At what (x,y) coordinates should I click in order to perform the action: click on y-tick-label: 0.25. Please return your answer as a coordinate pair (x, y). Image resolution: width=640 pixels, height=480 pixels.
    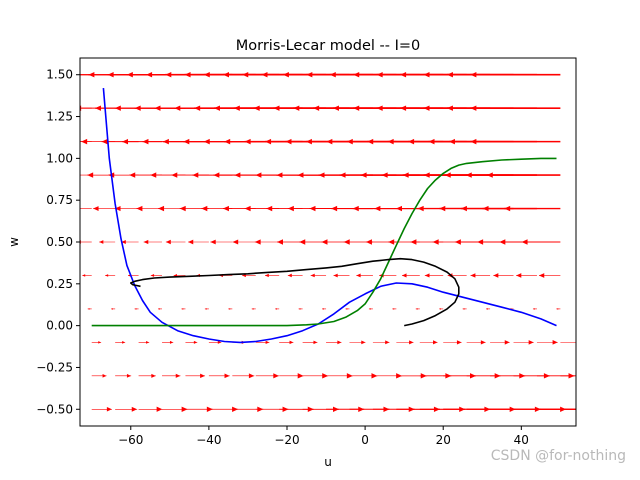
    Looking at the image, I should click on (59, 284).